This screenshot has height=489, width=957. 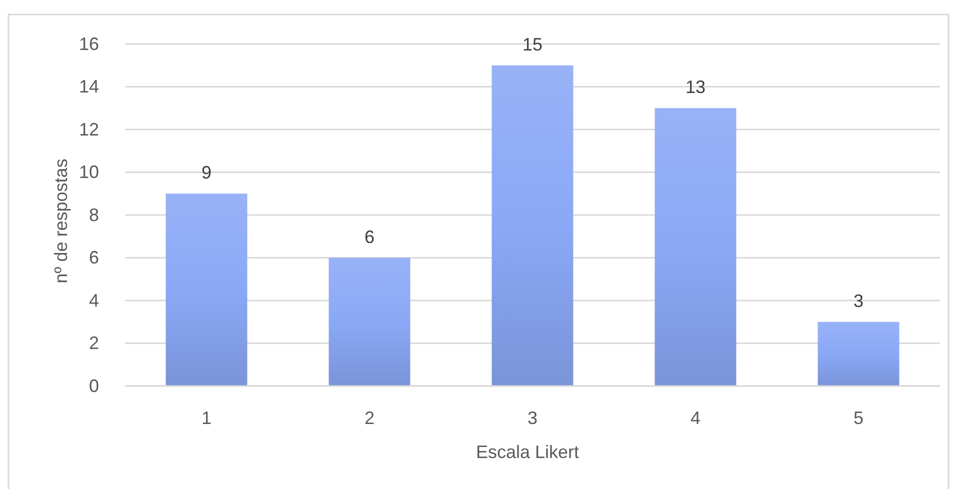 I want to click on y-tick-label: 0, so click(x=93, y=386).